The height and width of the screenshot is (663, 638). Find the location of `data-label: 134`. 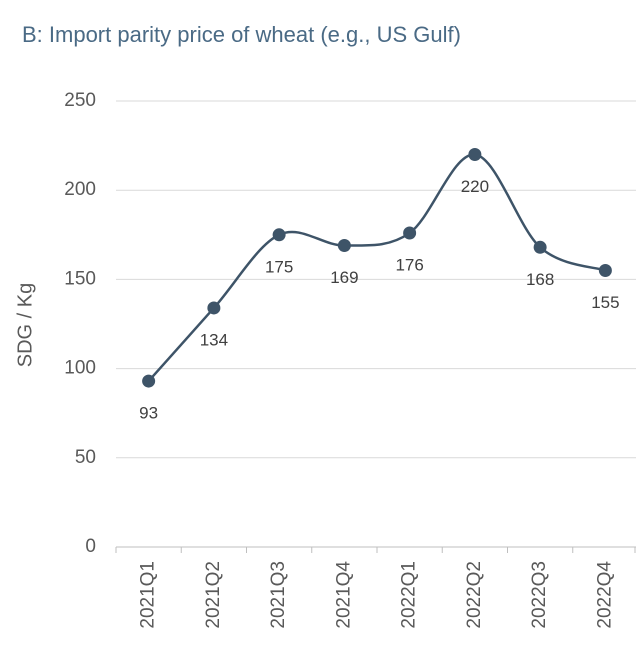

data-label: 134 is located at coordinates (214, 339).